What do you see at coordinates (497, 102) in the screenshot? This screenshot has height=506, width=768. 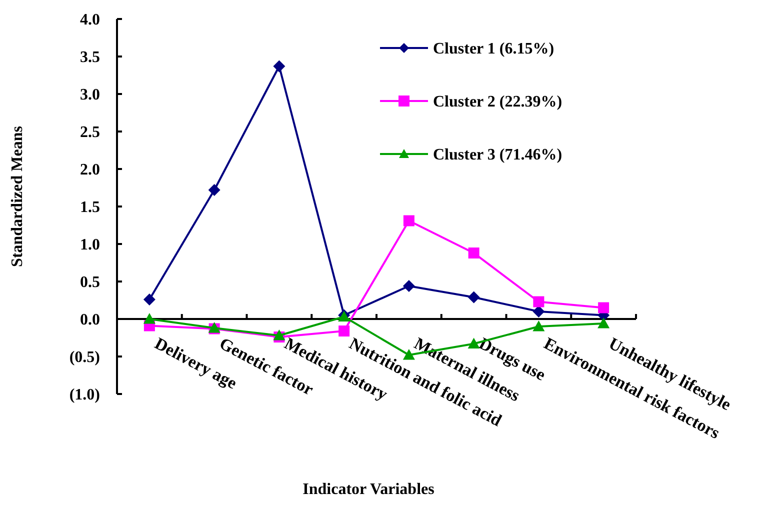 I see `legend-label: Cluster 2 (22.39%)` at bounding box center [497, 102].